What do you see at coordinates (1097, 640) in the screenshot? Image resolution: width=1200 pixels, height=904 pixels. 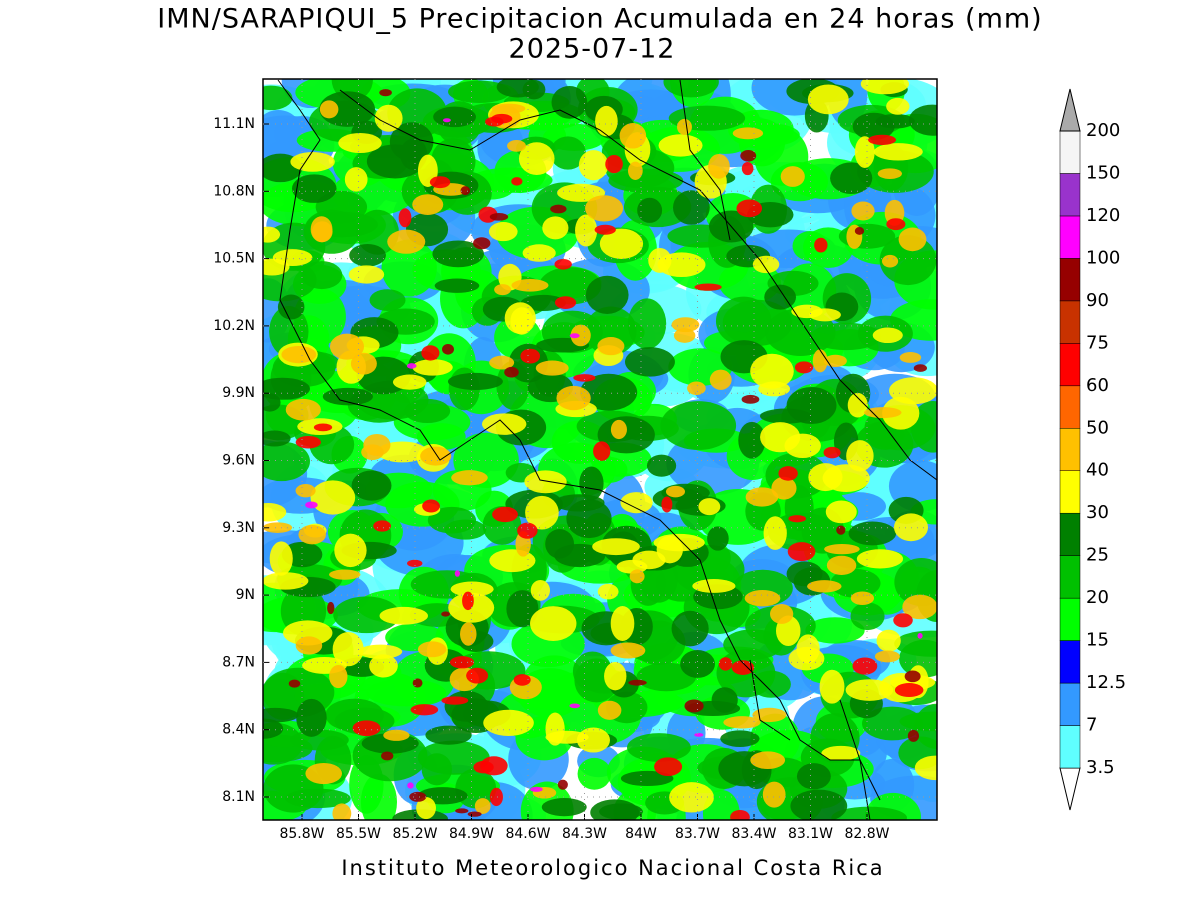 I see `colorbar-label: 15` at bounding box center [1097, 640].